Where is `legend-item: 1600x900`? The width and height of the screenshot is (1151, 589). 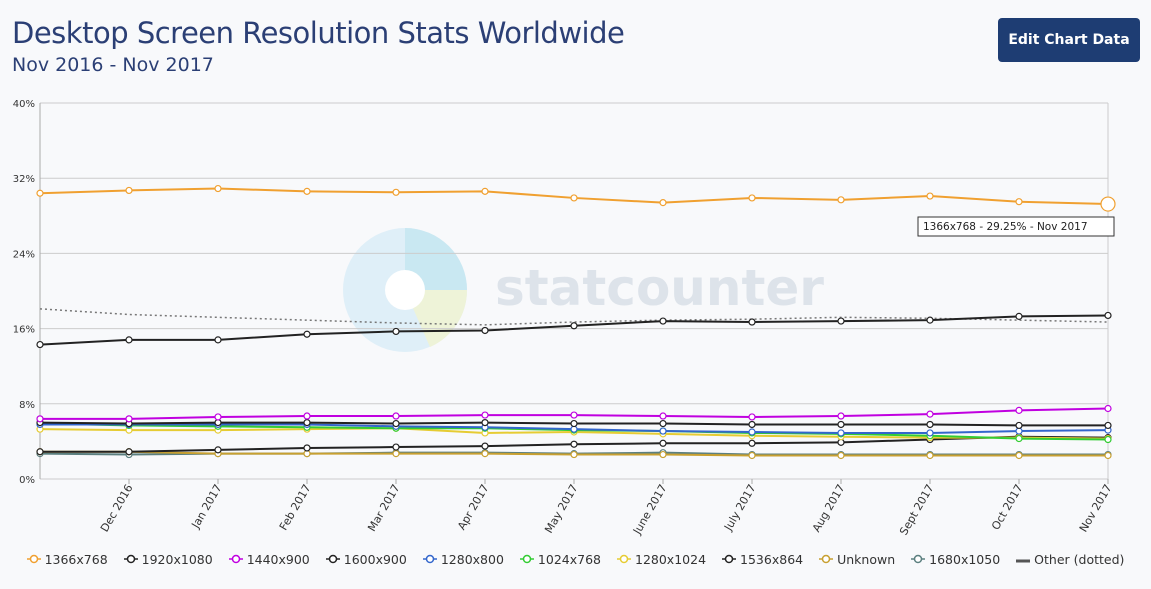 legend-item: 1600x900 is located at coordinates (366, 559).